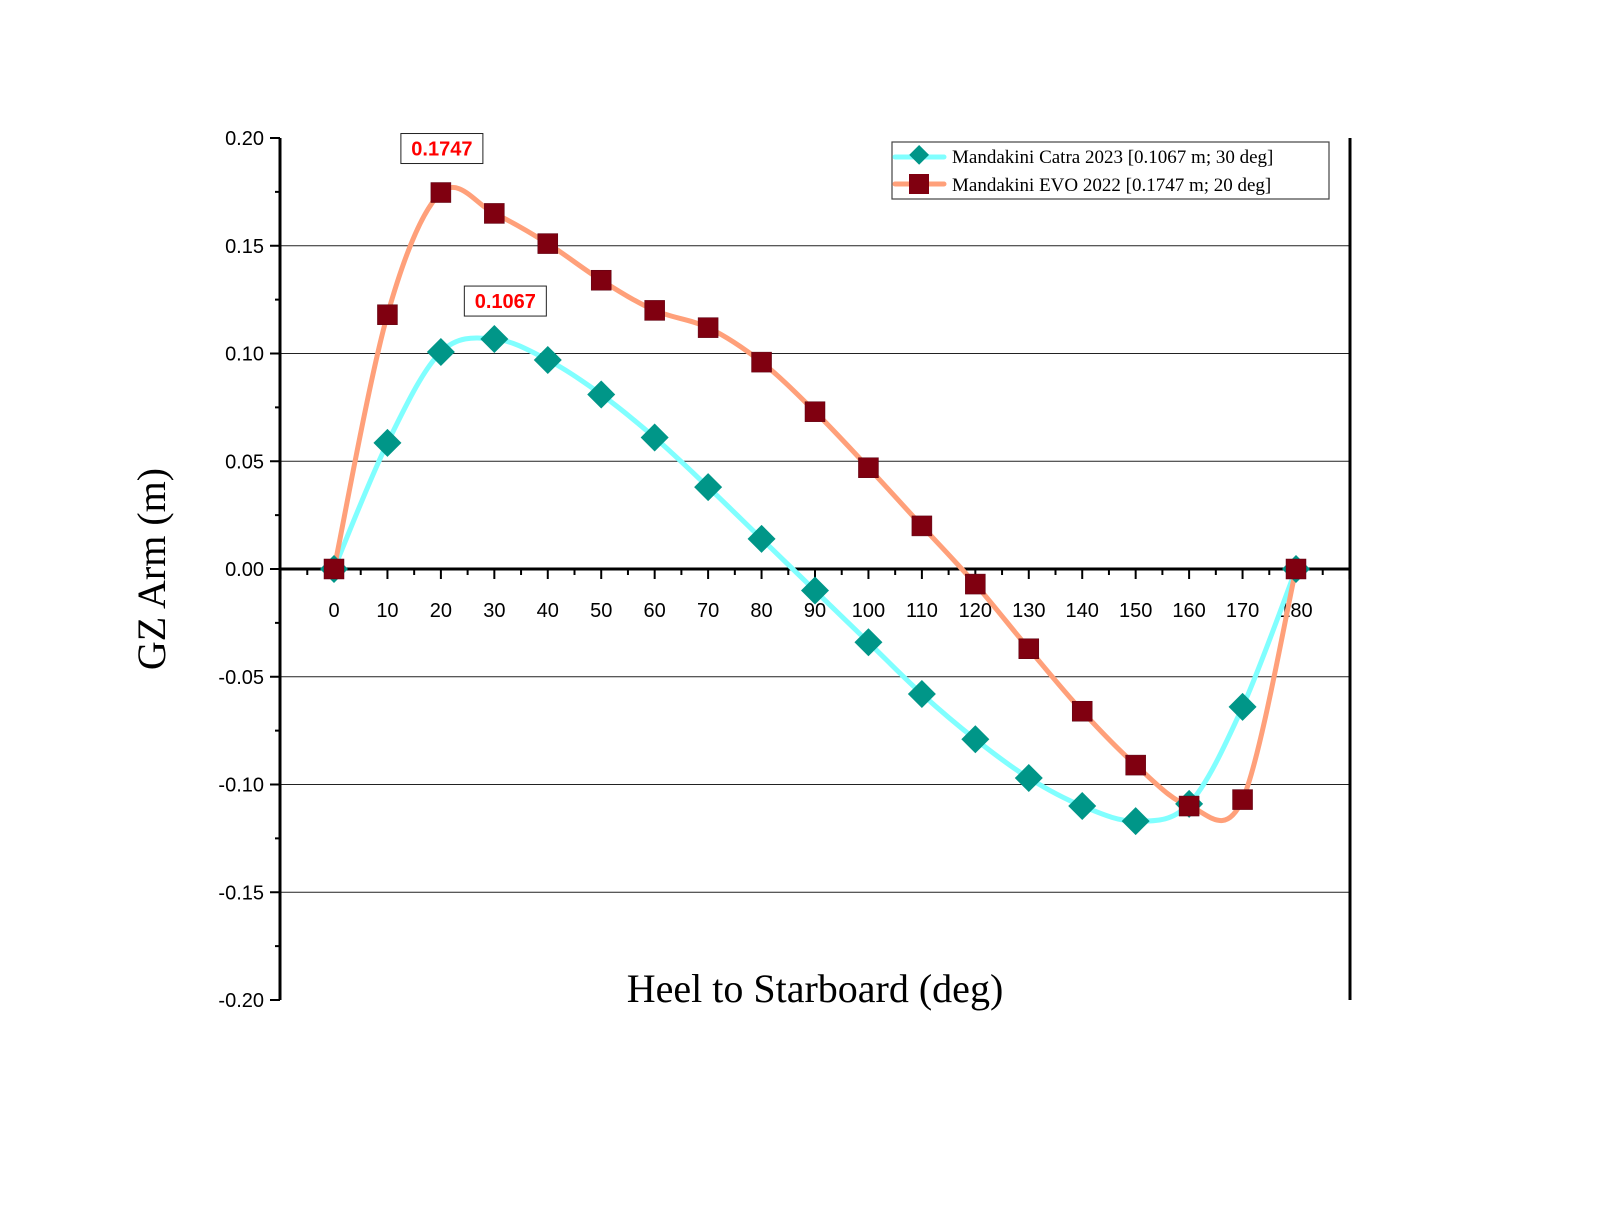  I want to click on y-tick-label: -0.10, so click(241, 786).